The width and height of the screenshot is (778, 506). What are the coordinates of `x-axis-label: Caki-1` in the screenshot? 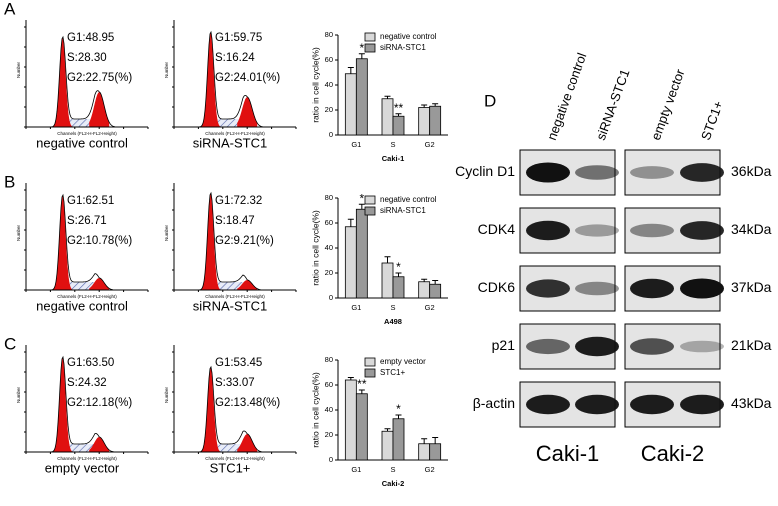 It's located at (393, 158).